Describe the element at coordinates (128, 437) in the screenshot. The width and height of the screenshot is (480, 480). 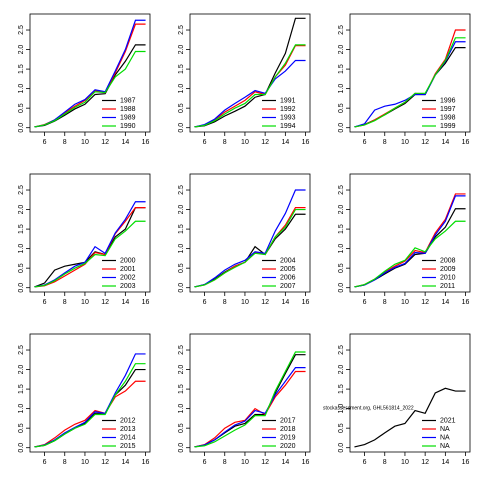
I see `legend-label: 2014` at that location.